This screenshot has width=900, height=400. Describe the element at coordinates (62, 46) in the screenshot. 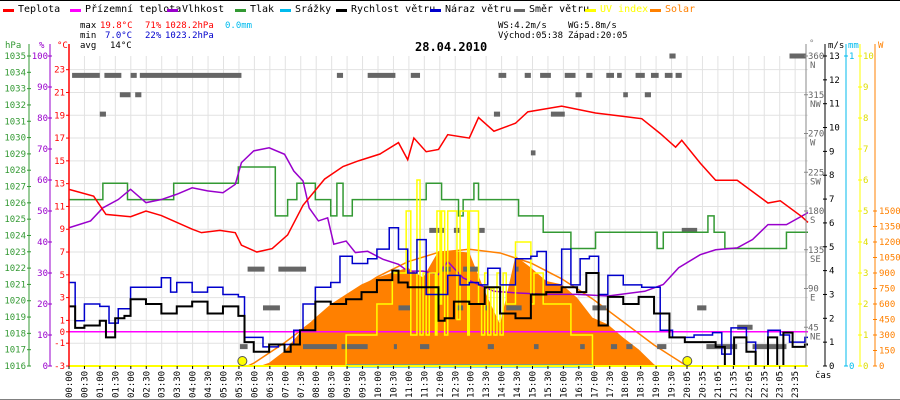

I see `temperature-axis-unit: °C` at that location.